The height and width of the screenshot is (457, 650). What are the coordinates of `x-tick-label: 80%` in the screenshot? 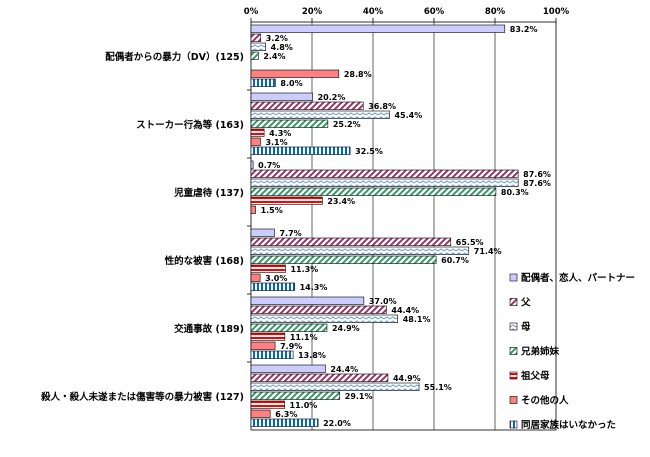 It's located at (495, 12).